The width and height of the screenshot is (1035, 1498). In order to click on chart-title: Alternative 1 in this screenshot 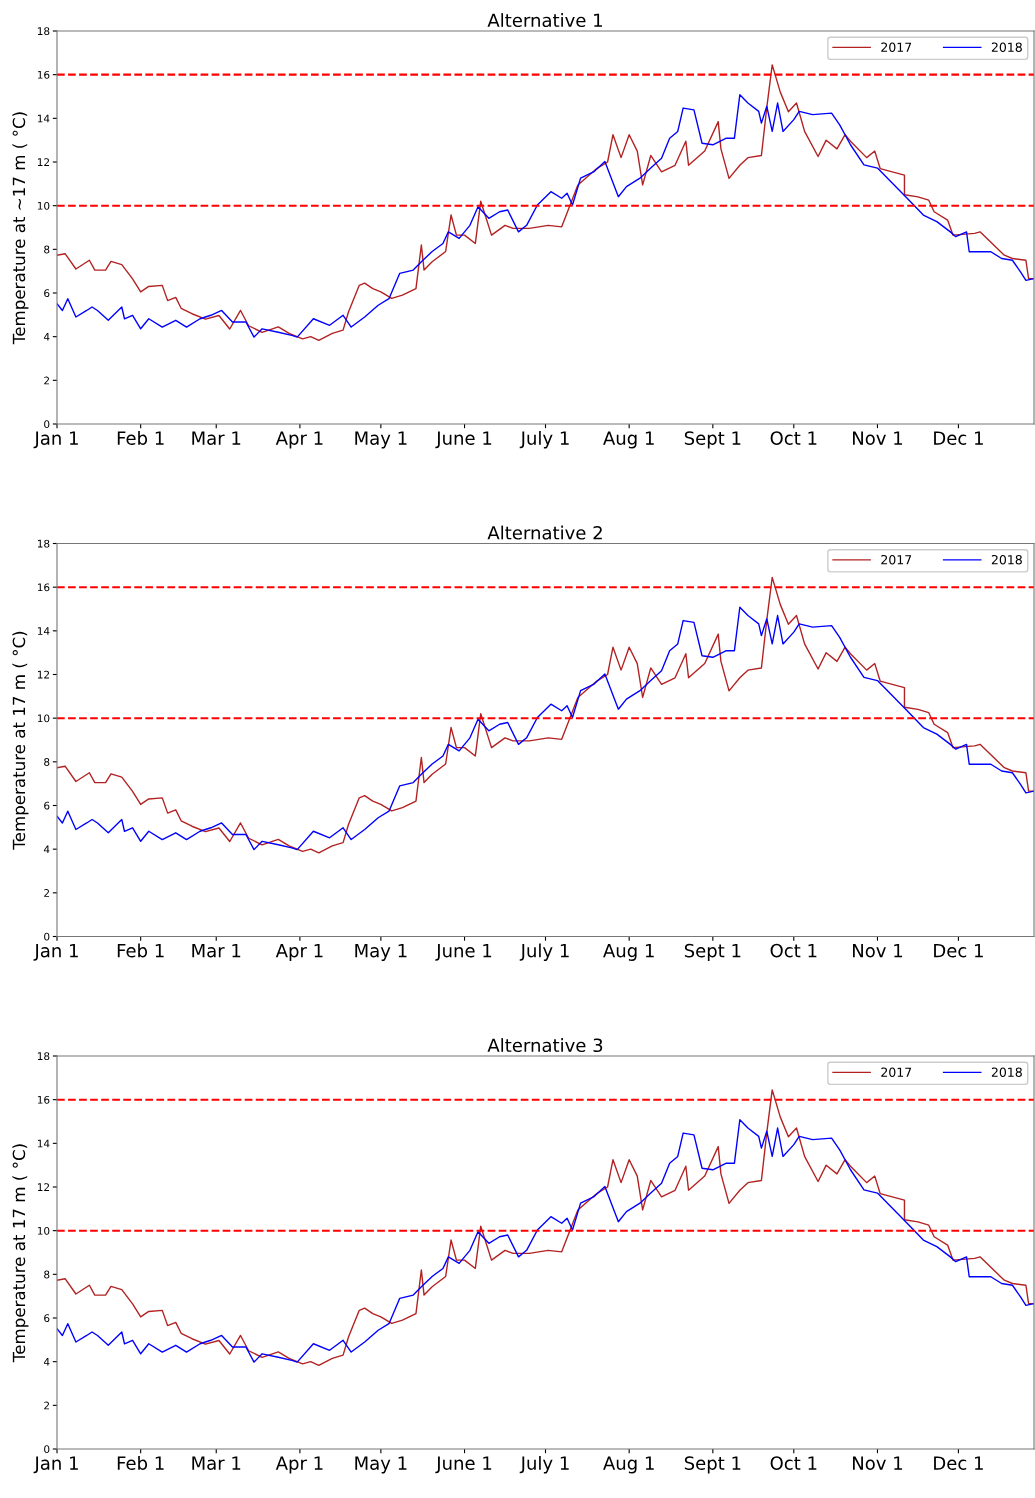, I will do `click(544, 20)`.